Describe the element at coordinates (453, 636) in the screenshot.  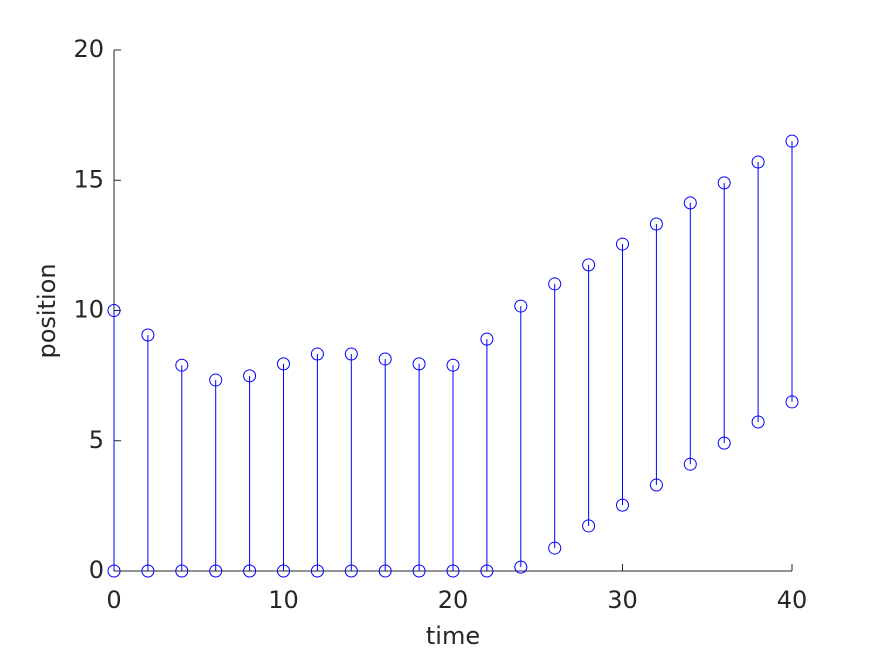
I see `x-axis-label: time` at that location.